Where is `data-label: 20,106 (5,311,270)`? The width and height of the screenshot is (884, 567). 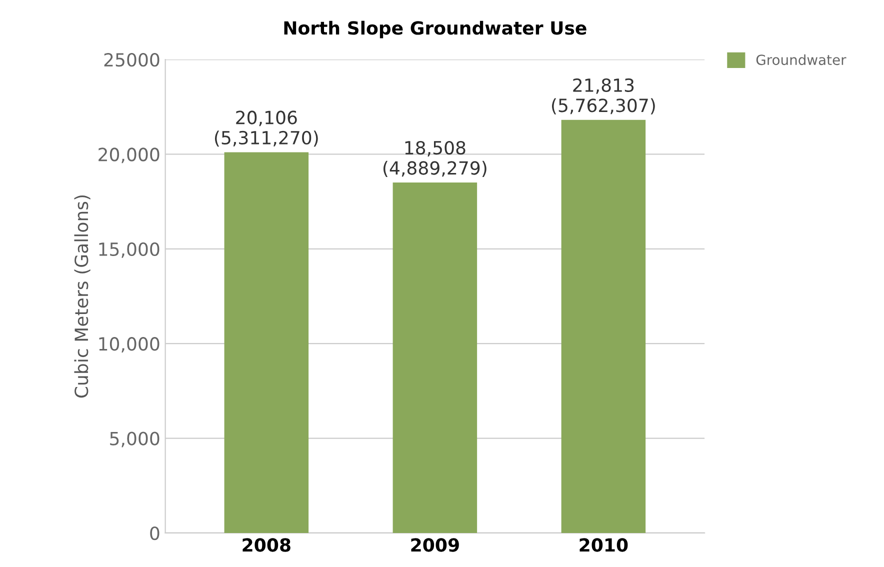
data-label: 20,106 (5,311,270) is located at coordinates (266, 128).